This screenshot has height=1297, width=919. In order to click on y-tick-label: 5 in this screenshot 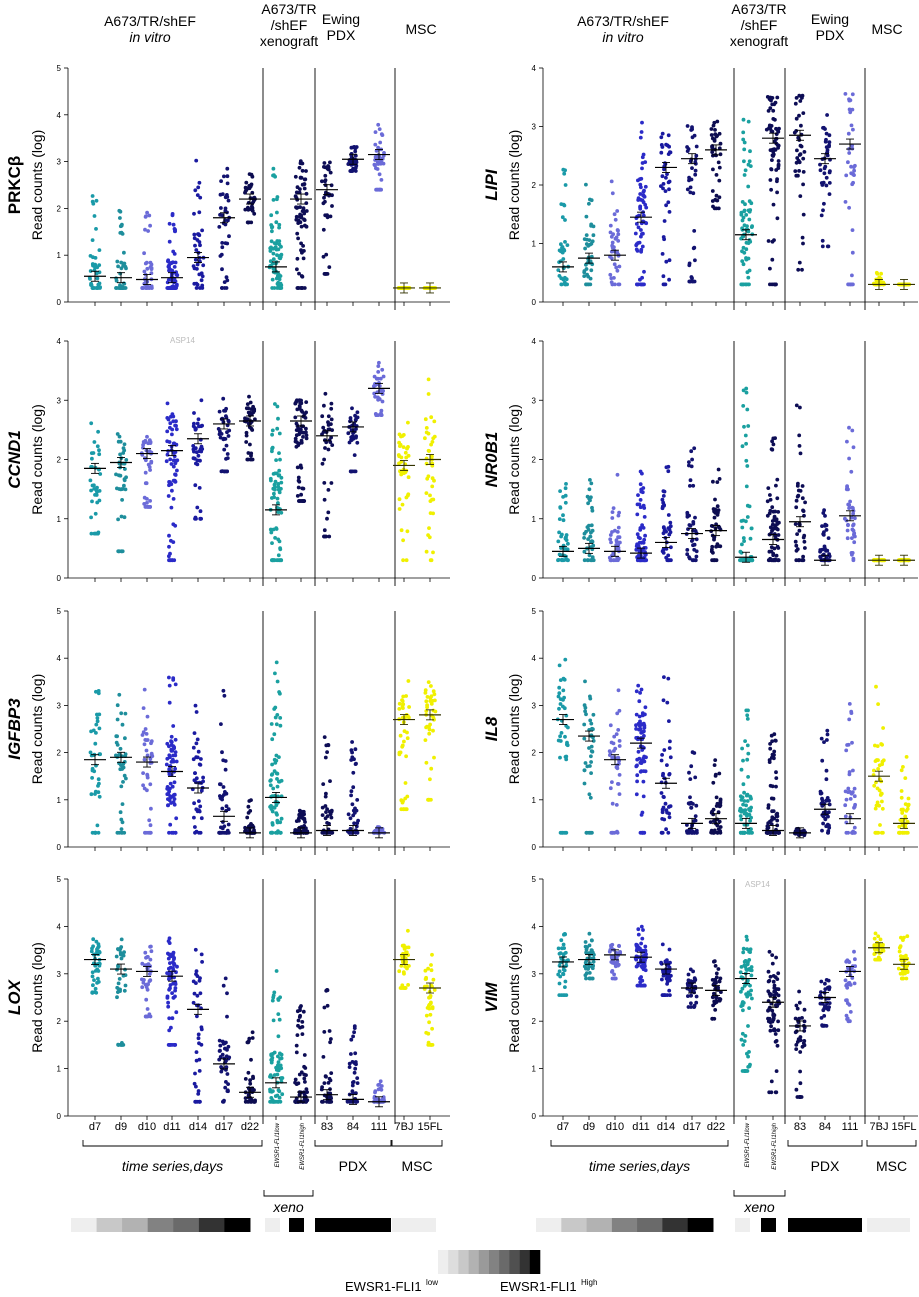, I will do `click(59, 879)`.